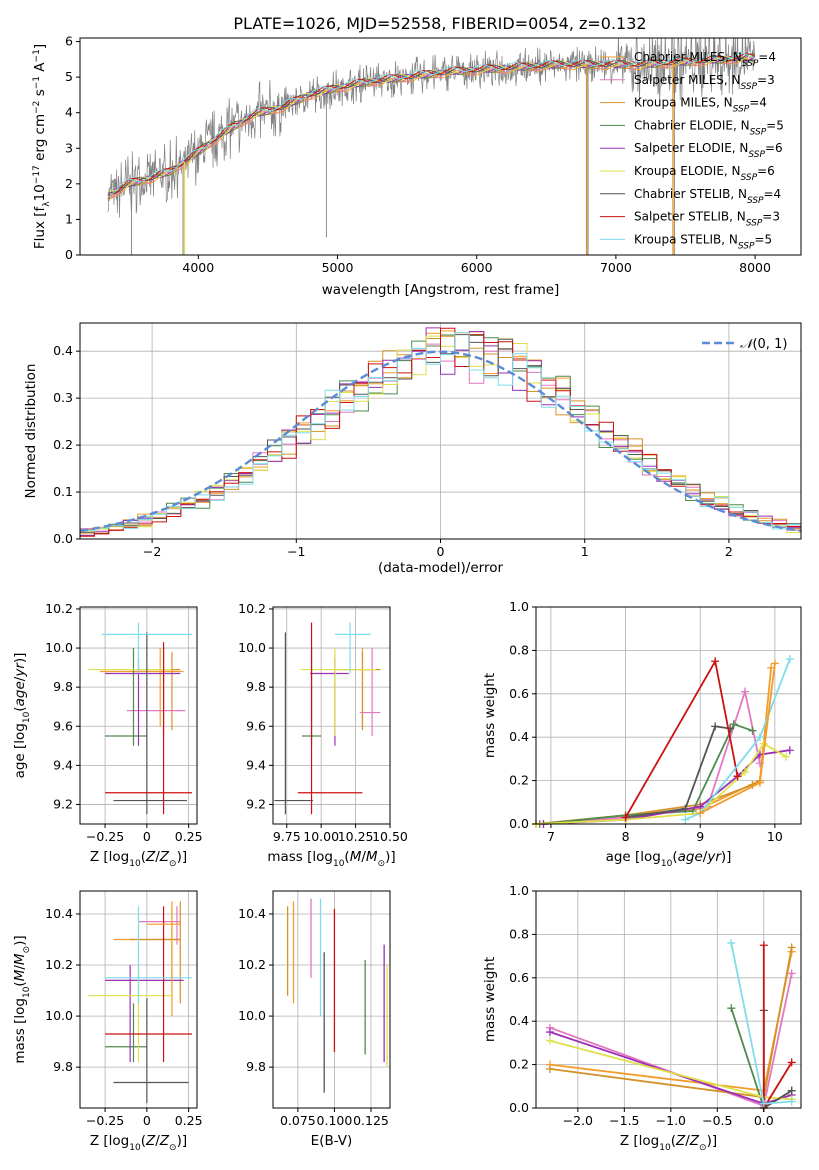 This screenshot has height=1170, width=819. What do you see at coordinates (63, 397) in the screenshot?
I see `y-tick-label: 0.3` at bounding box center [63, 397].